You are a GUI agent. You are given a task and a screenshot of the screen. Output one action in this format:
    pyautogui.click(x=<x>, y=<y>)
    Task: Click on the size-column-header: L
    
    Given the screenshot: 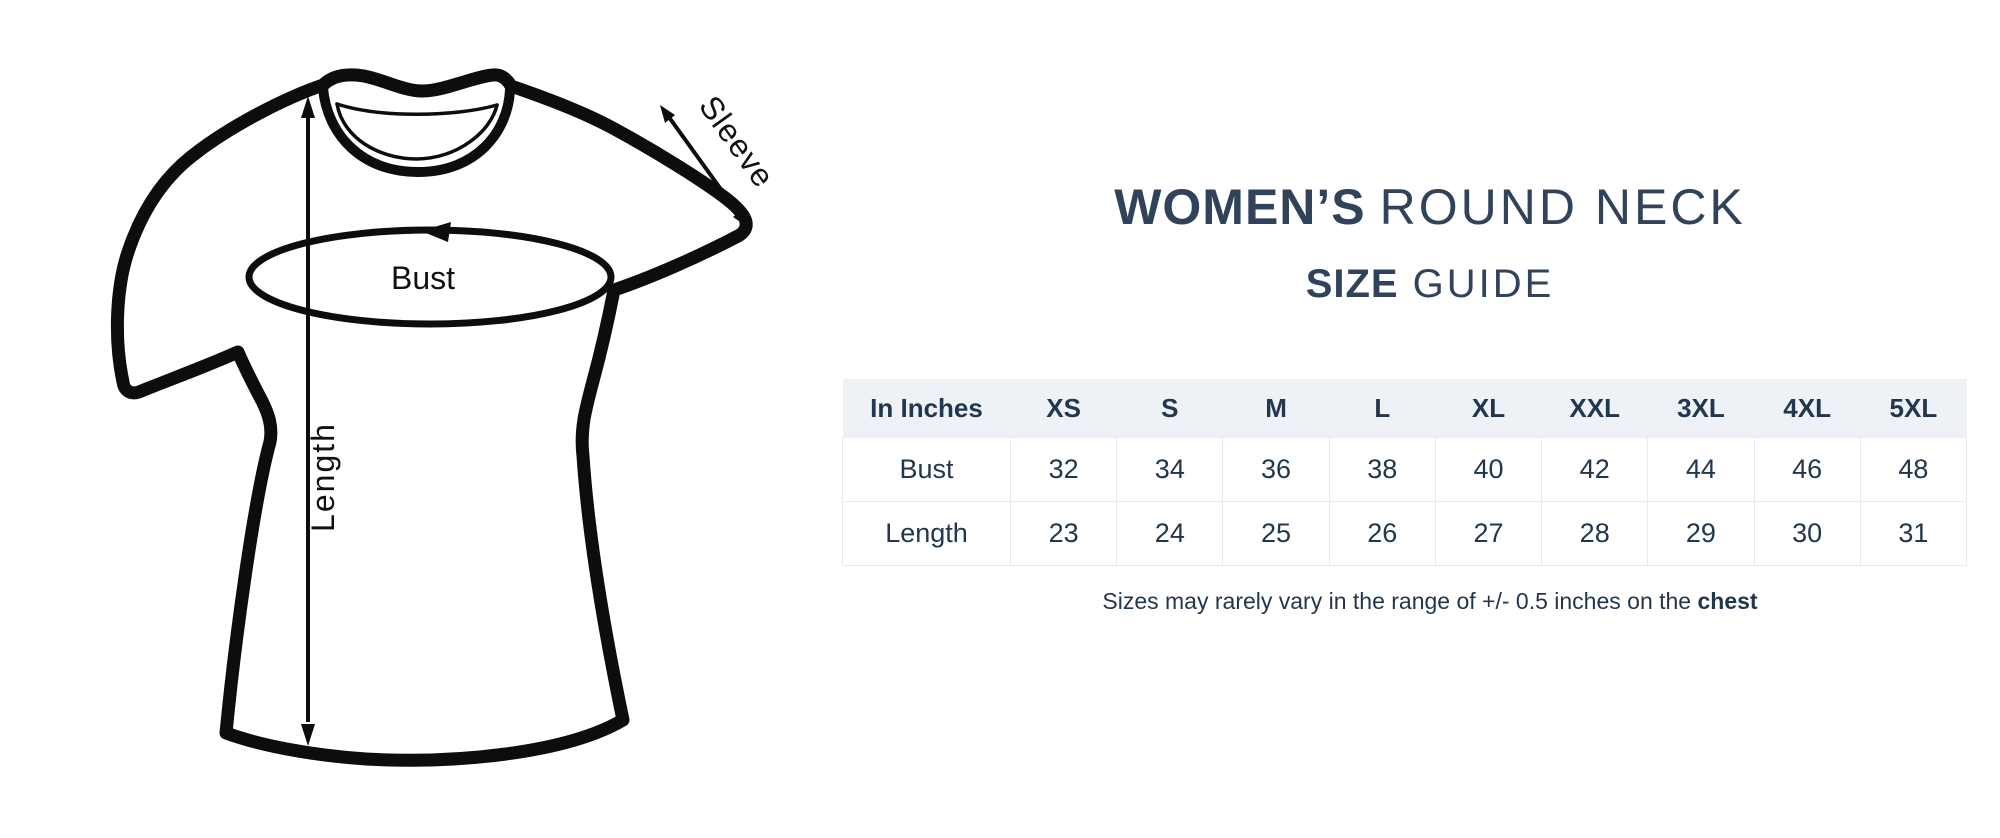 What is the action you would take?
    pyautogui.click(x=1382, y=408)
    